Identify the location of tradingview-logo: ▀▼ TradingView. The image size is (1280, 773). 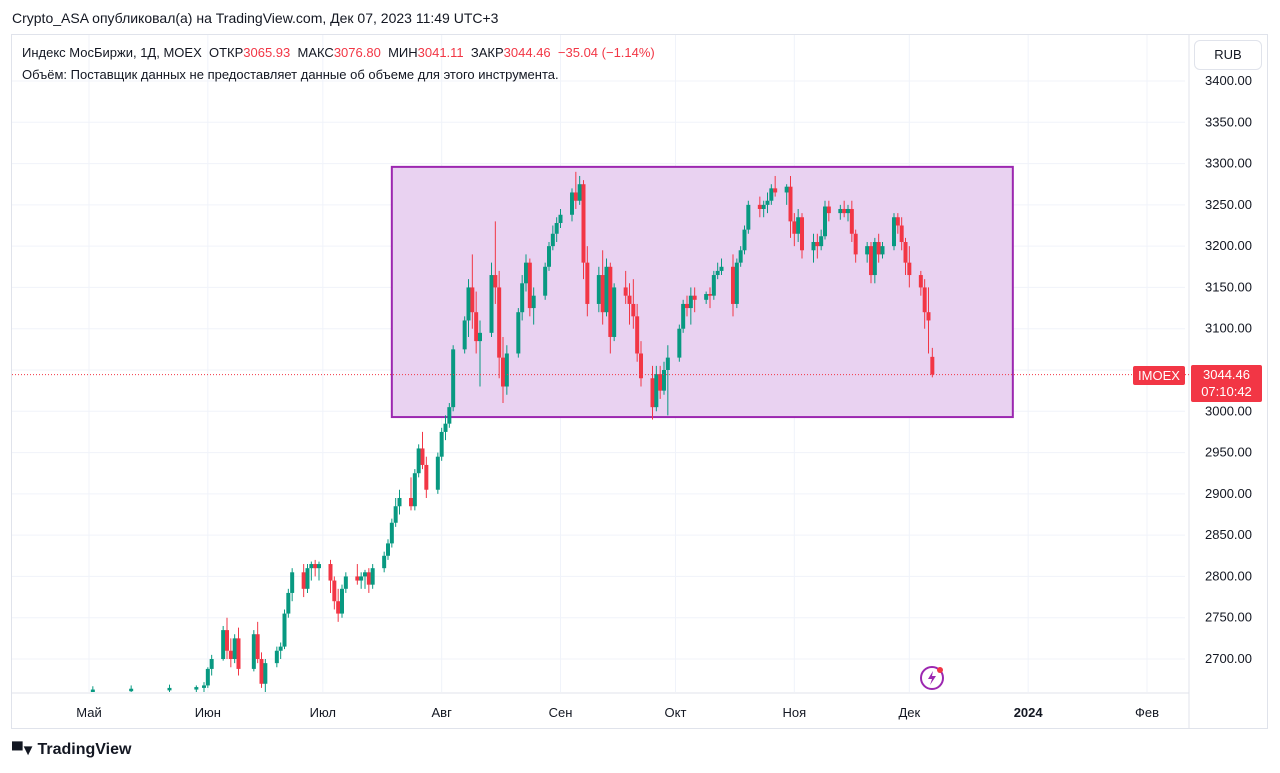
(71, 750).